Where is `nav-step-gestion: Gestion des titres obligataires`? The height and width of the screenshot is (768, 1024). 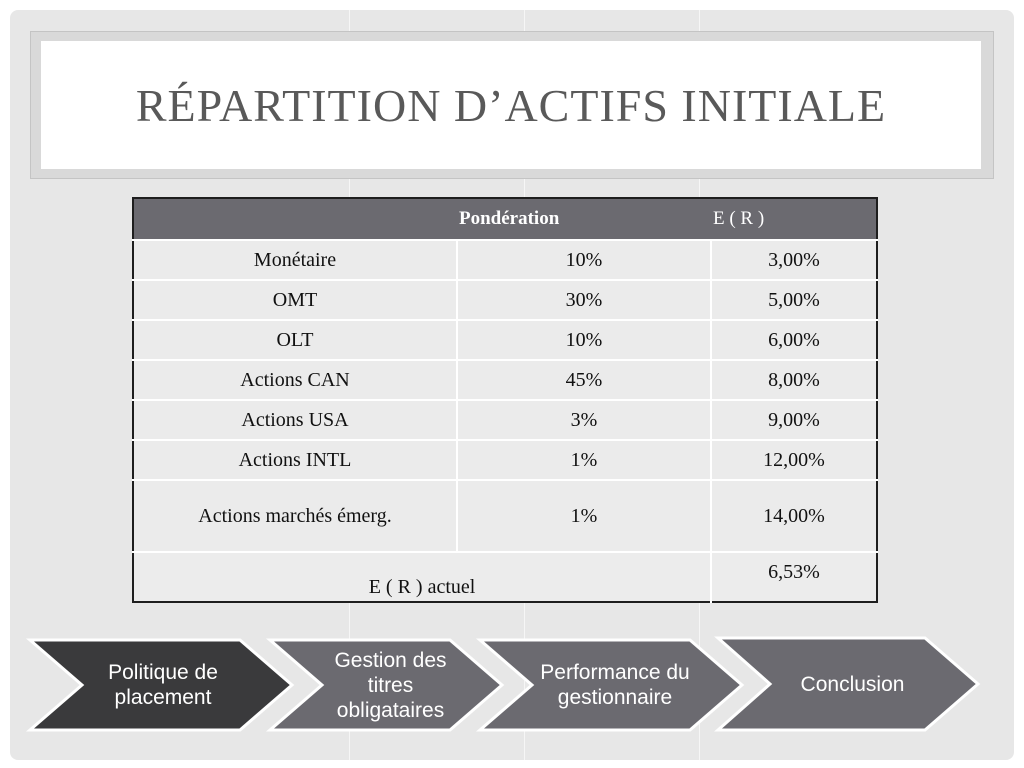
nav-step-gestion: Gestion des titres obligataires is located at coordinates (390, 685).